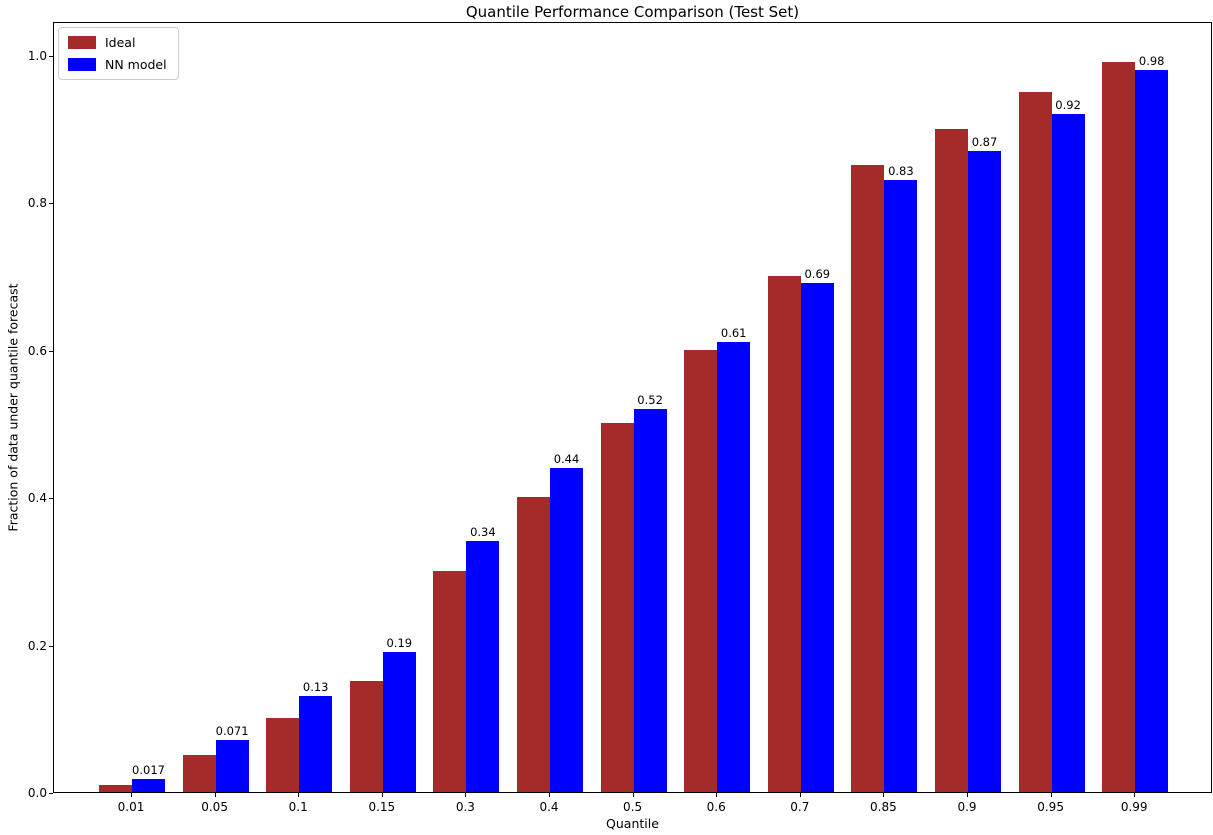  I want to click on bar-value-label: 0.017, so click(148, 770).